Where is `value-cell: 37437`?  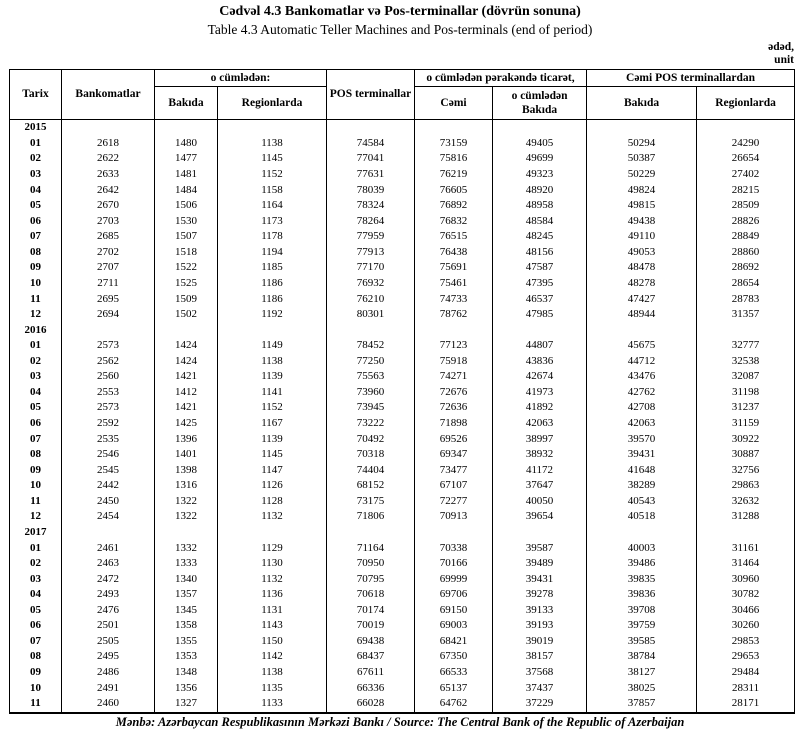
value-cell: 37437 is located at coordinates (540, 688).